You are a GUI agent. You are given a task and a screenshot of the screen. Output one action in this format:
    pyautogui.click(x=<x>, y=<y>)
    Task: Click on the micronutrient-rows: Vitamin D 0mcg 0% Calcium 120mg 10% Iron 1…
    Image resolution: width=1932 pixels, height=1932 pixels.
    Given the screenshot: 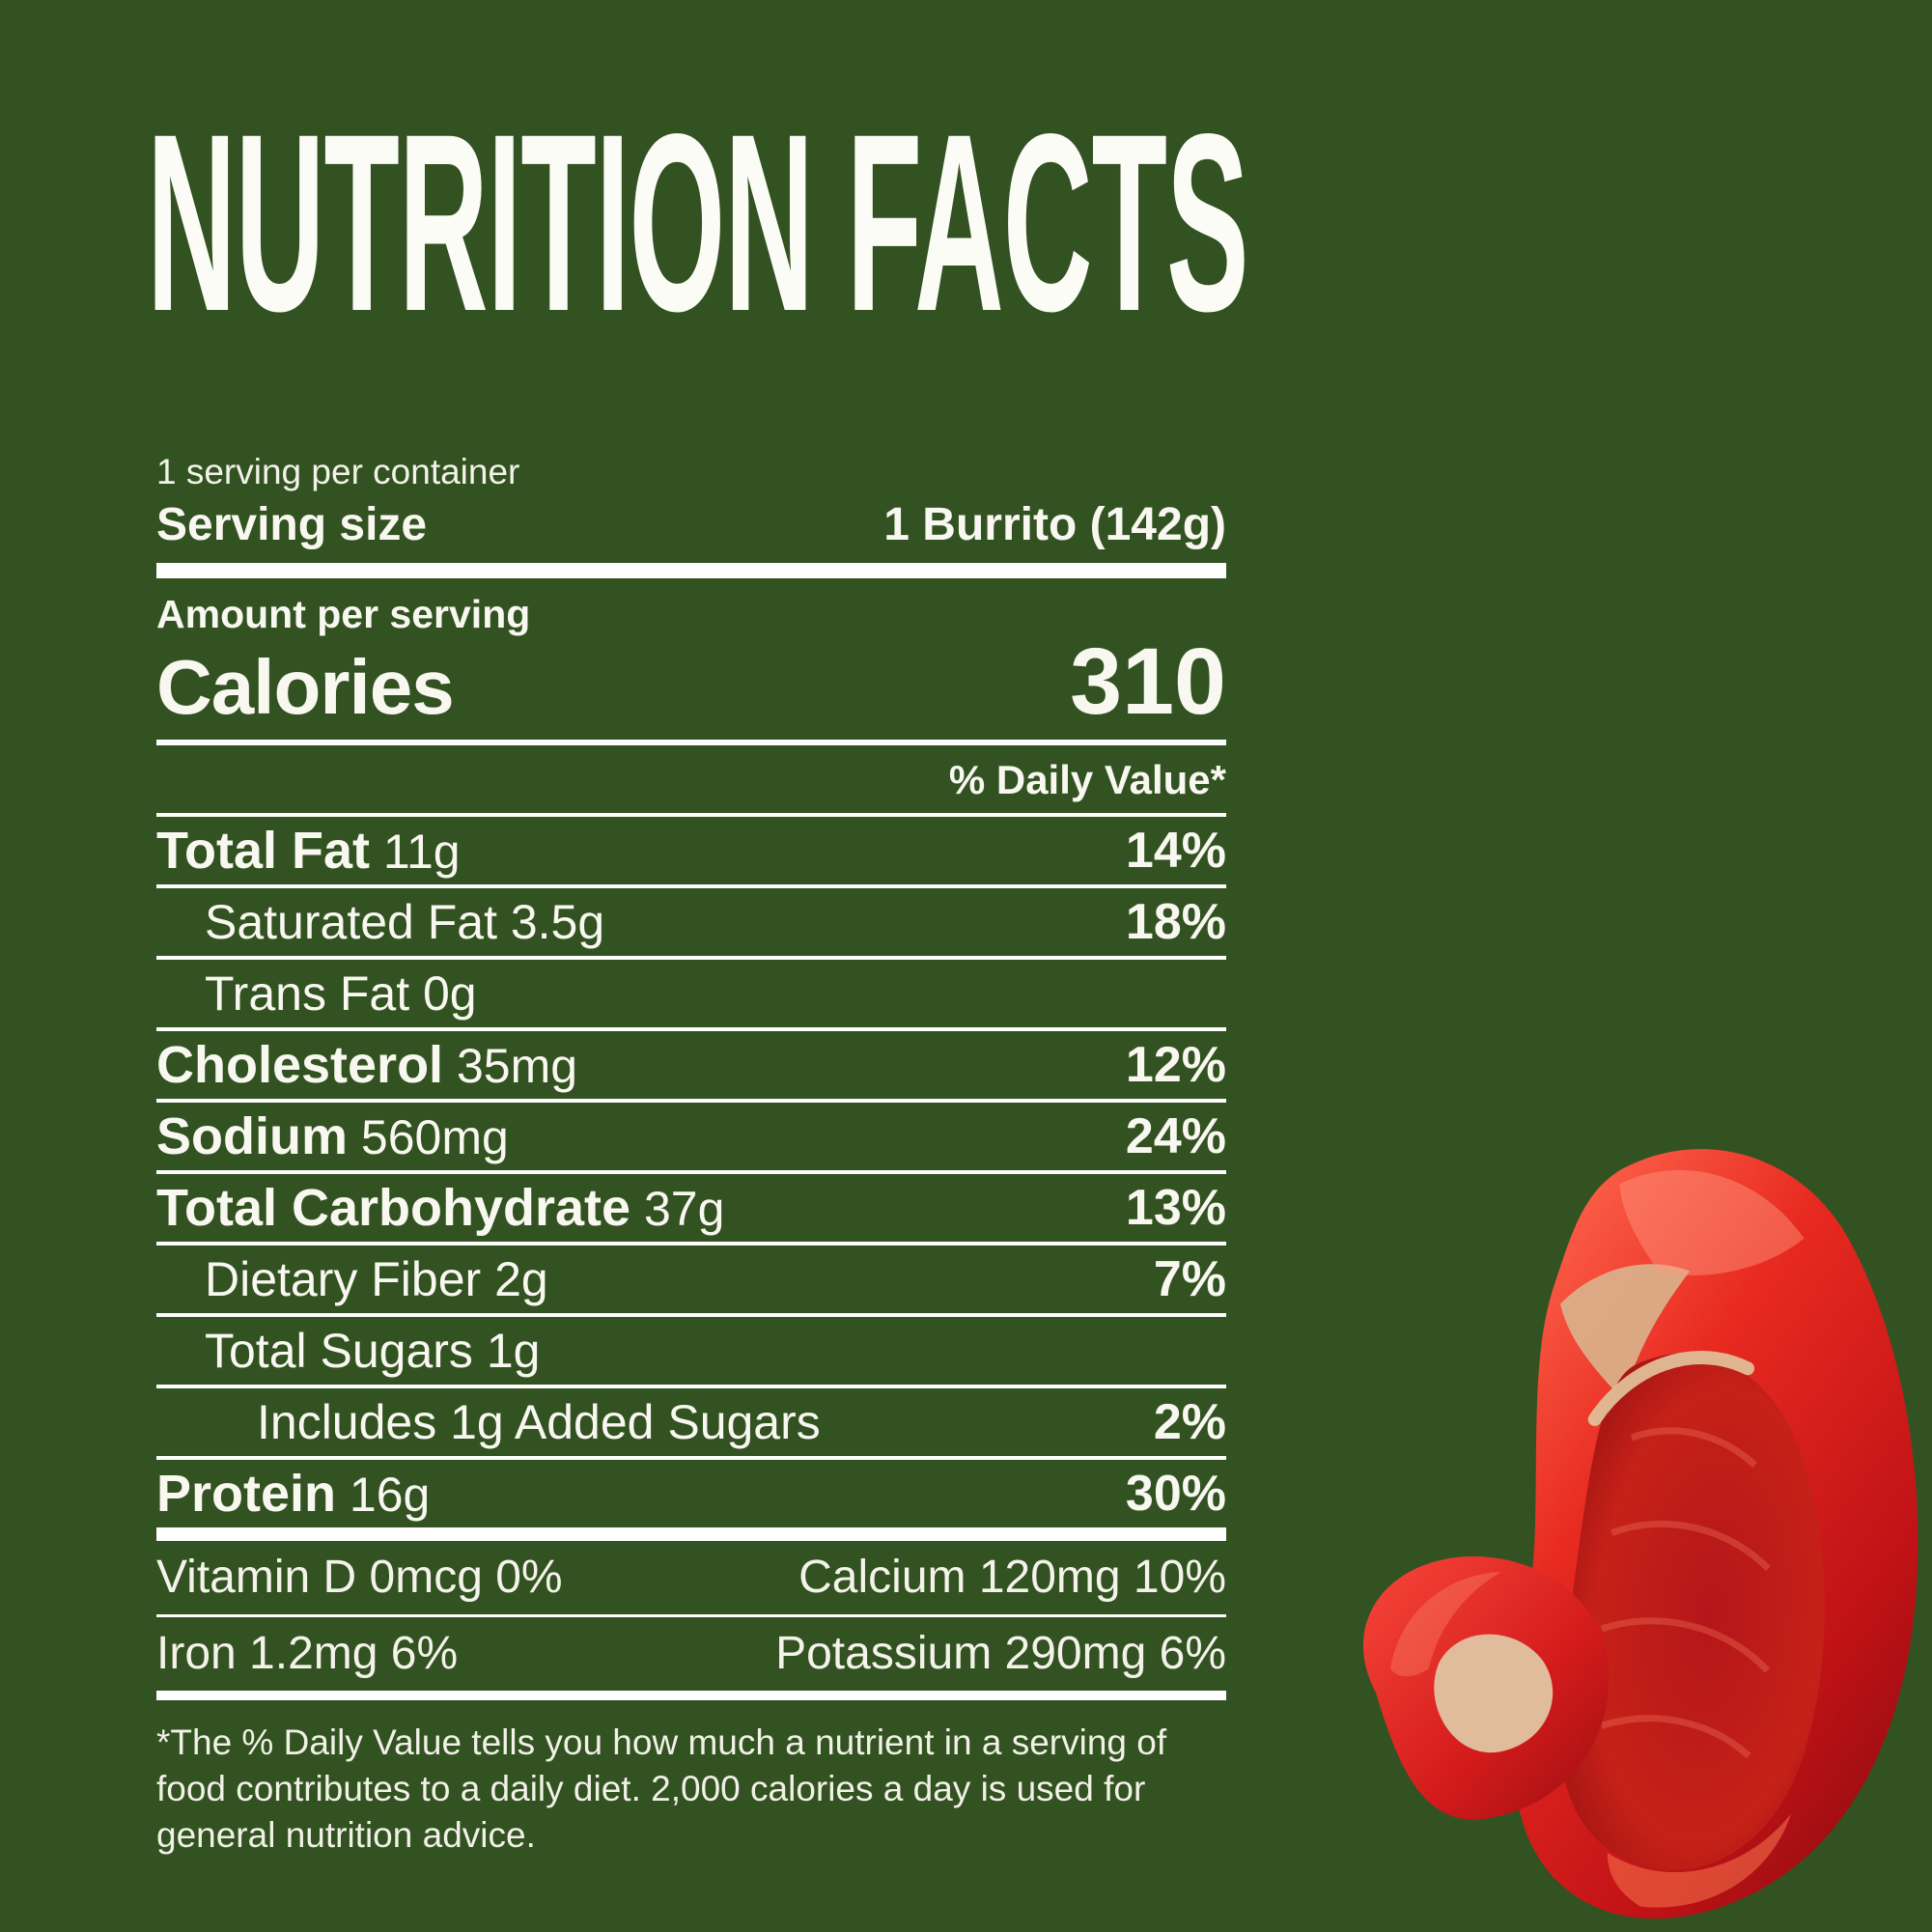 What is the action you would take?
    pyautogui.click(x=691, y=1616)
    